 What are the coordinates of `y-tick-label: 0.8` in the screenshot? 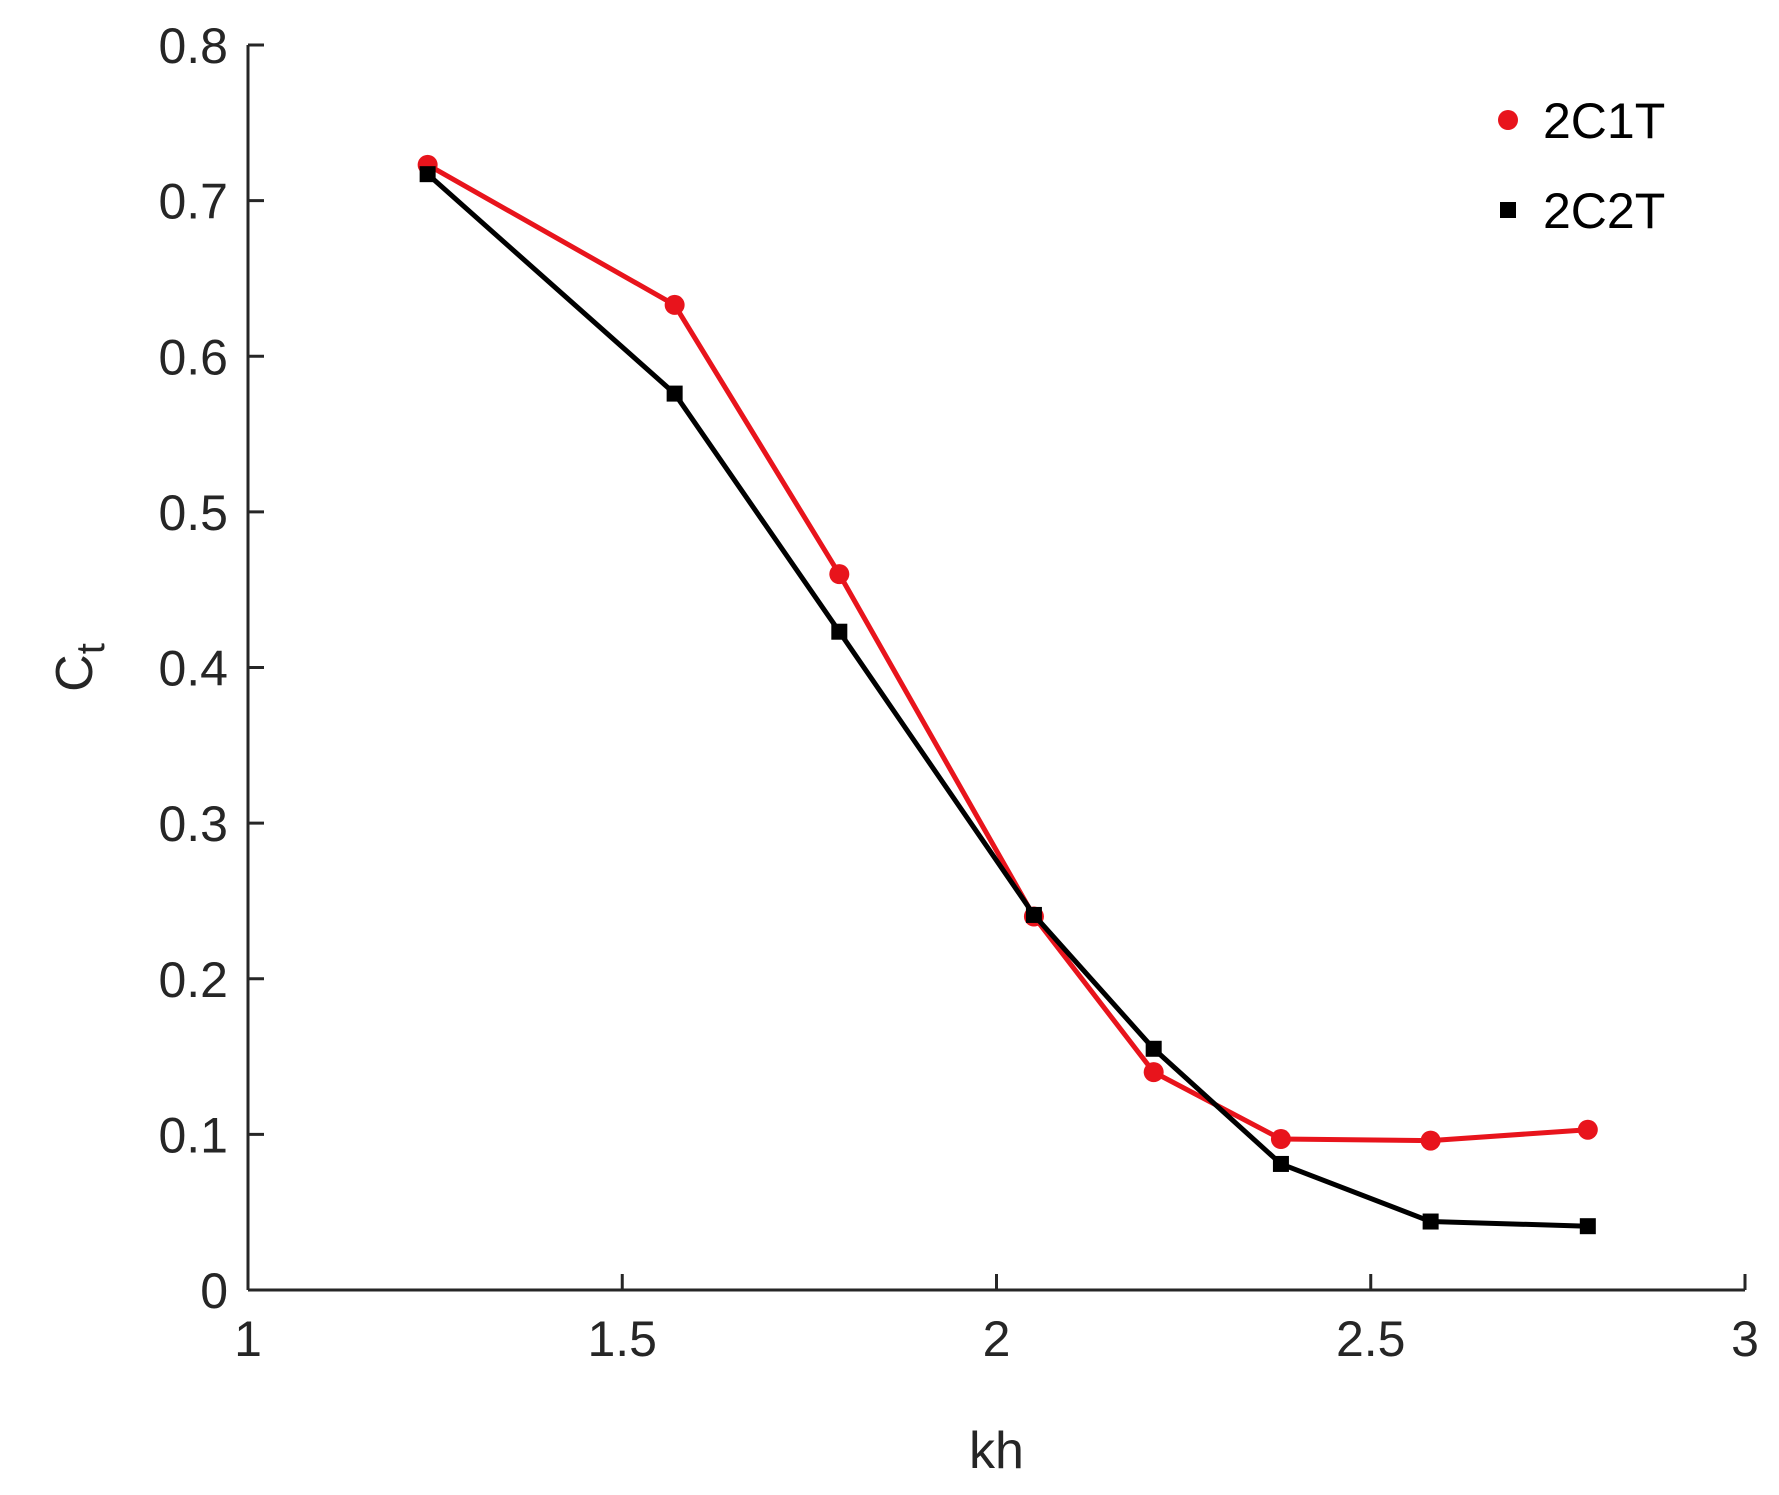 It's located at (193, 46).